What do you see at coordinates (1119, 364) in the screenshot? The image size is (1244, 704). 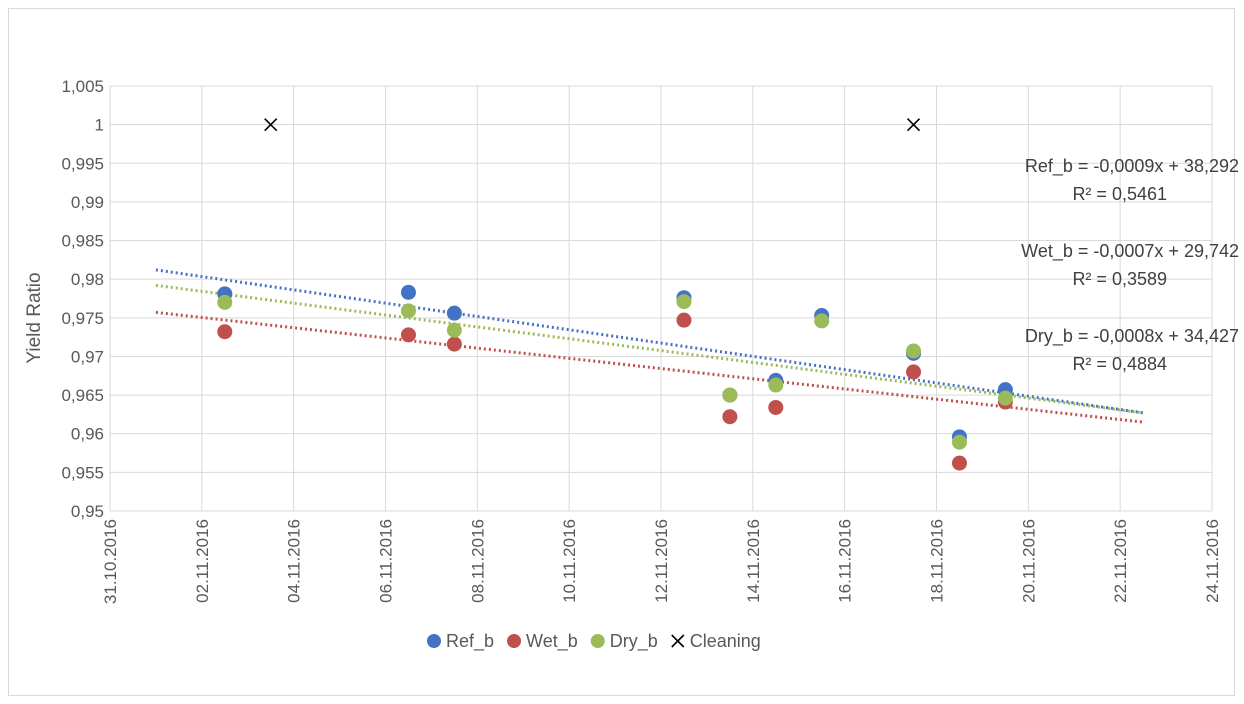 I see `dry-b-r-squared: R² = 0,4884` at bounding box center [1119, 364].